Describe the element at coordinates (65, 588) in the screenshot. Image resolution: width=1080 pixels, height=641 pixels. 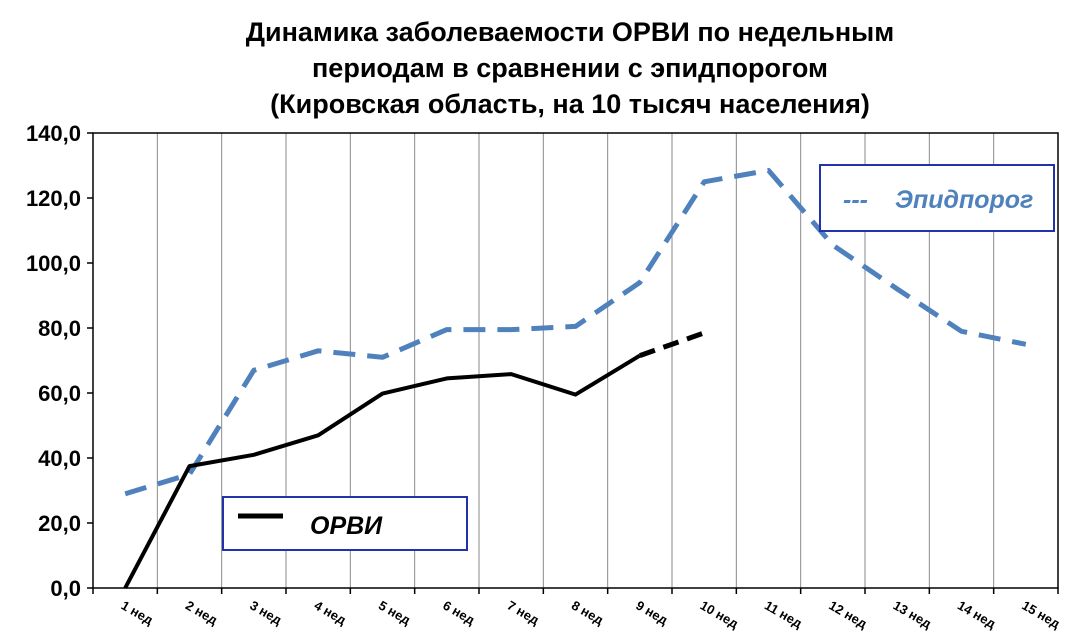
I see `y-tick-label: 0,0` at that location.